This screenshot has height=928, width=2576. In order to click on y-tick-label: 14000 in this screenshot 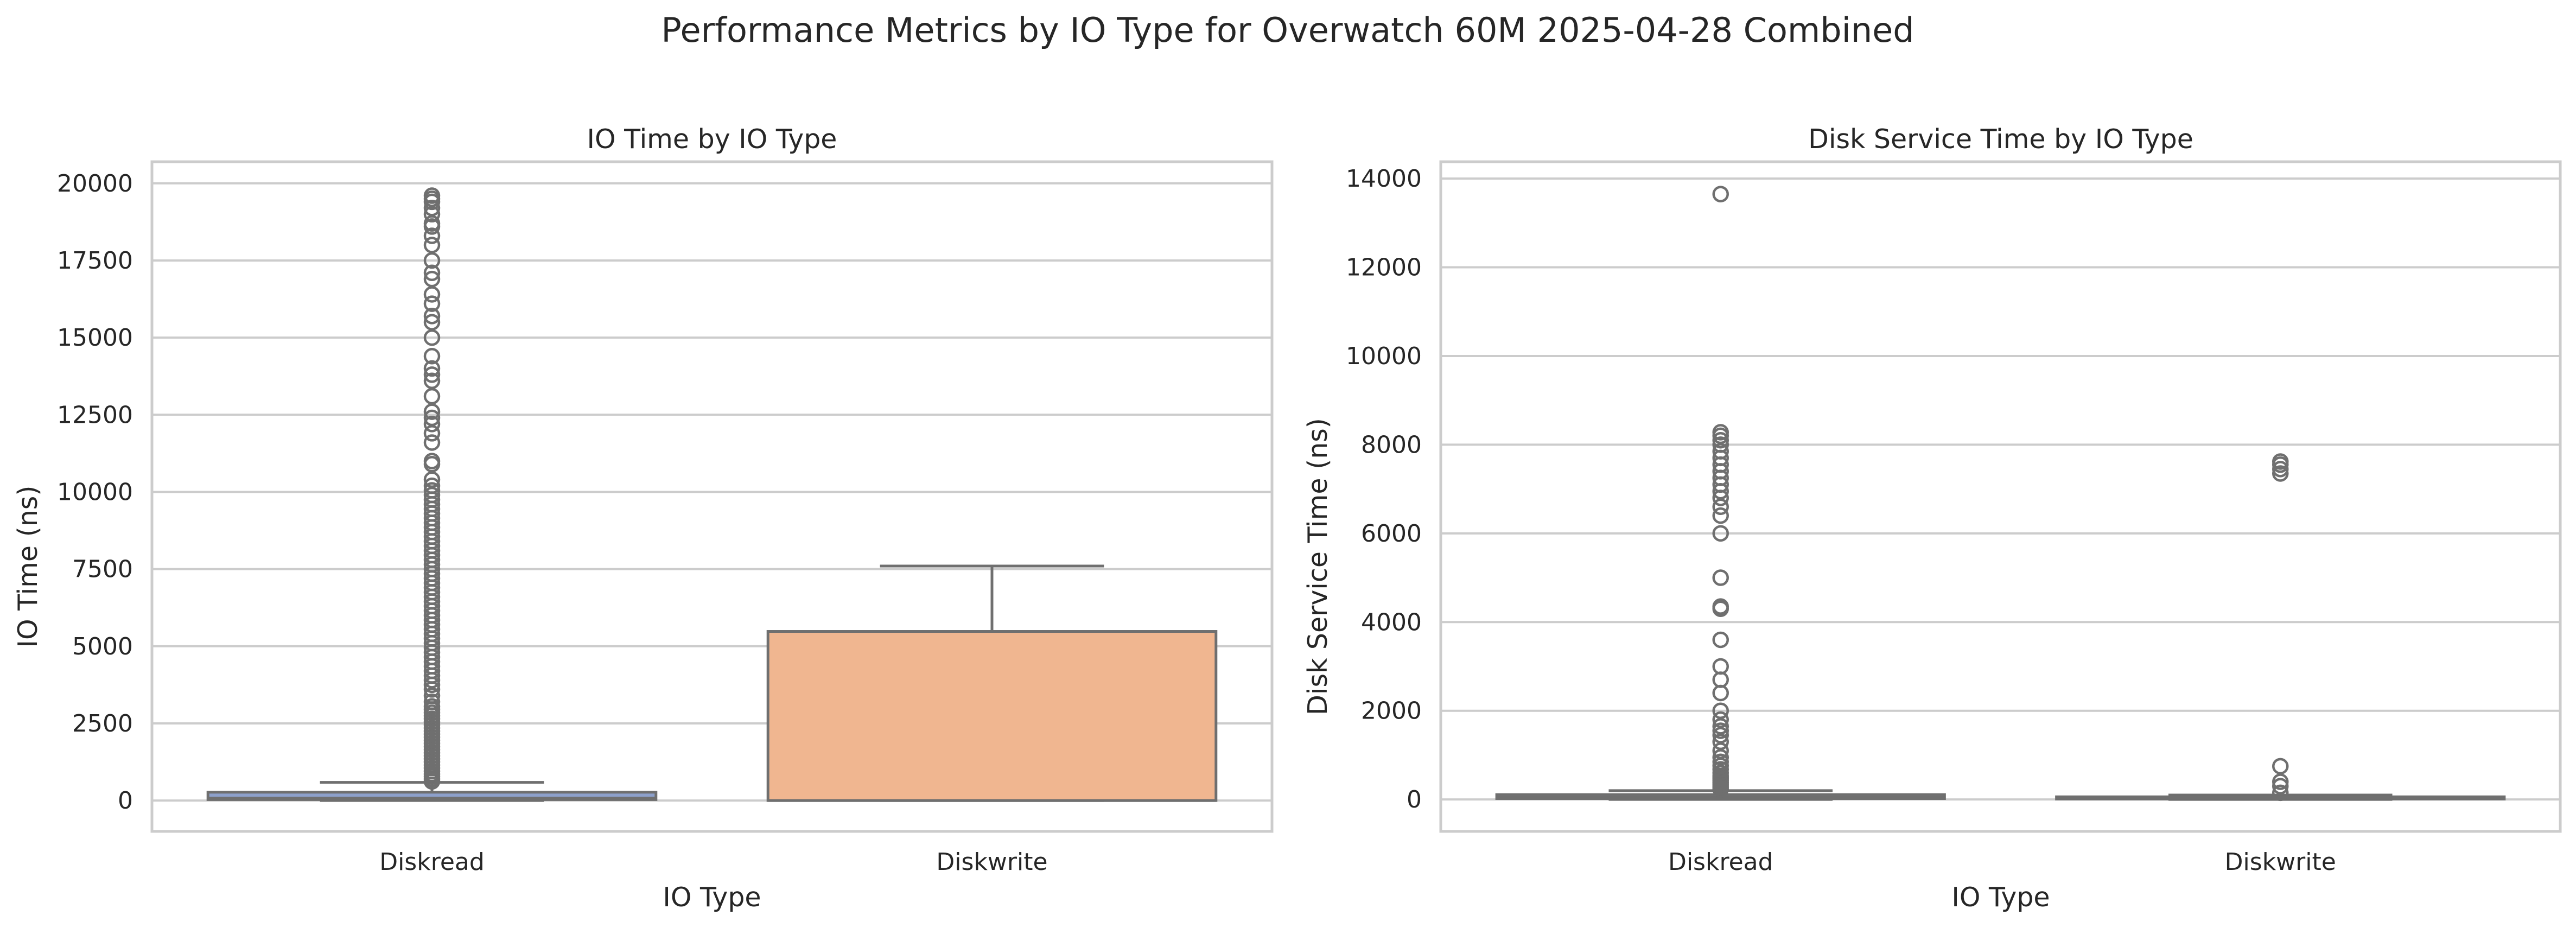, I will do `click(1384, 179)`.